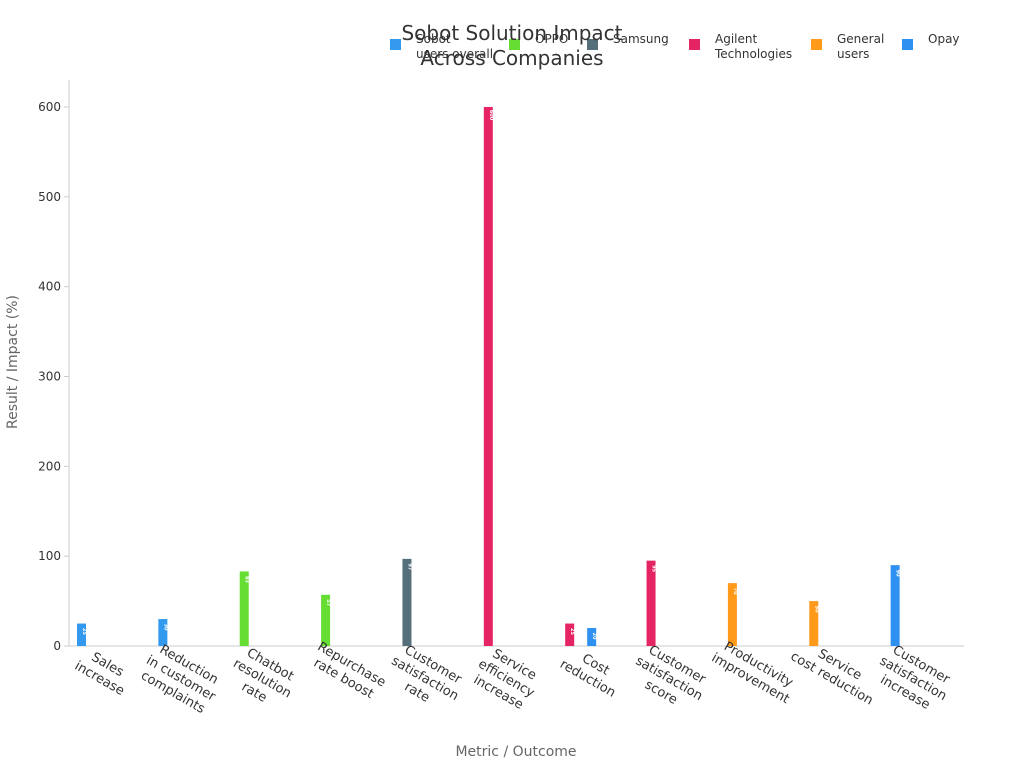 This screenshot has height=768, width=1024. What do you see at coordinates (735, 591) in the screenshot?
I see `bar-value-label: 70` at bounding box center [735, 591].